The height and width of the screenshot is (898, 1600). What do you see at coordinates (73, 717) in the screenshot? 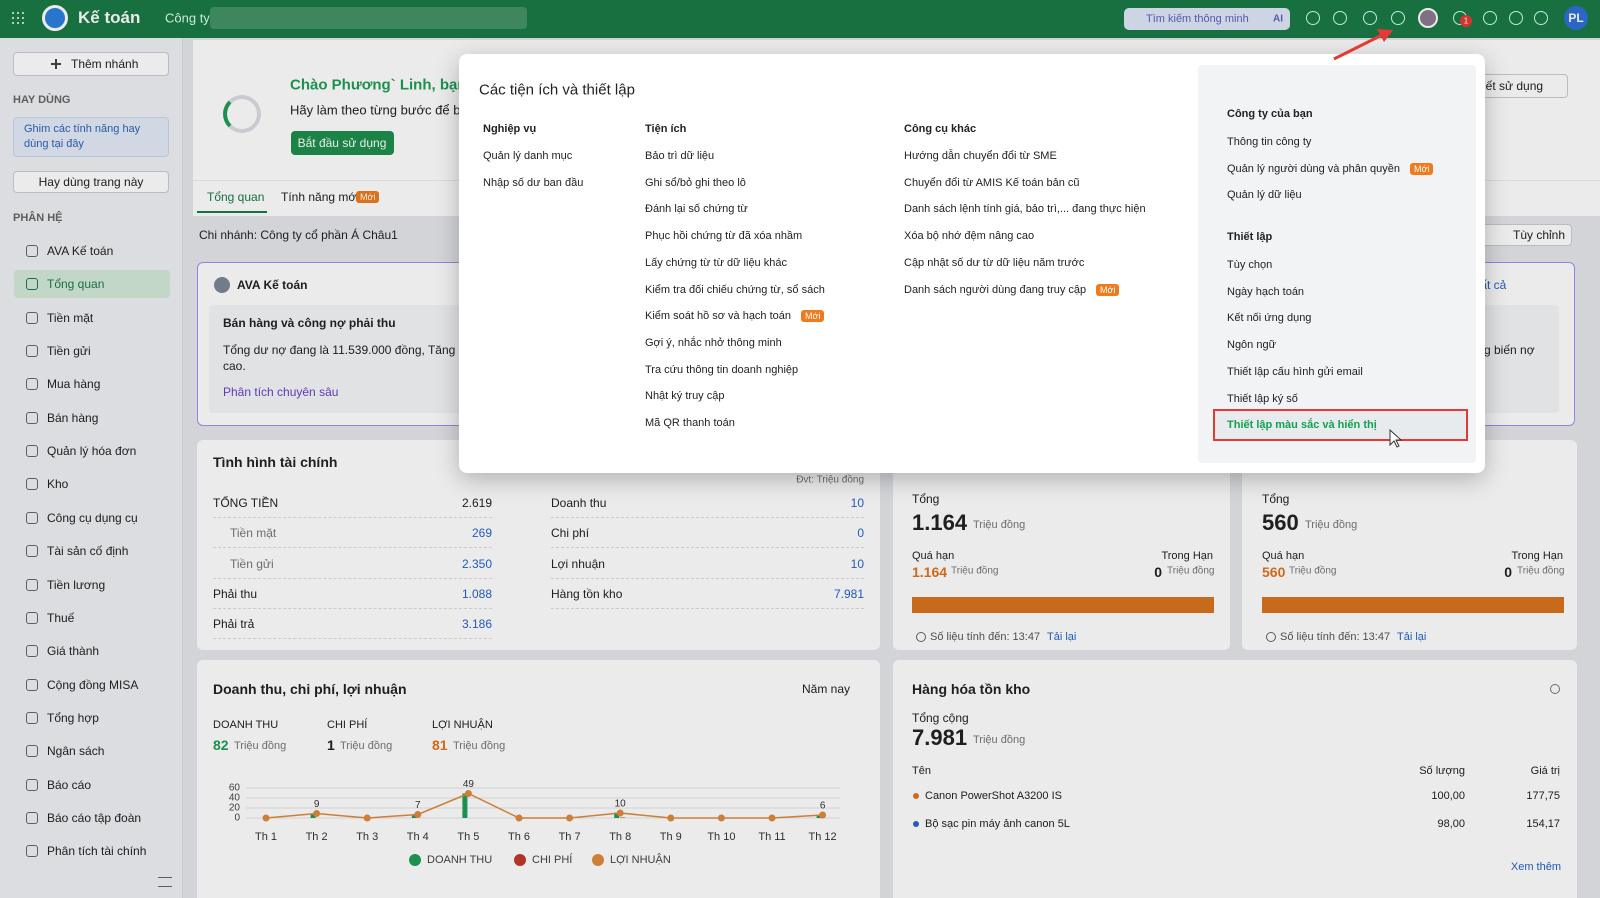
I see `module-item: Tổng hợp` at bounding box center [73, 717].